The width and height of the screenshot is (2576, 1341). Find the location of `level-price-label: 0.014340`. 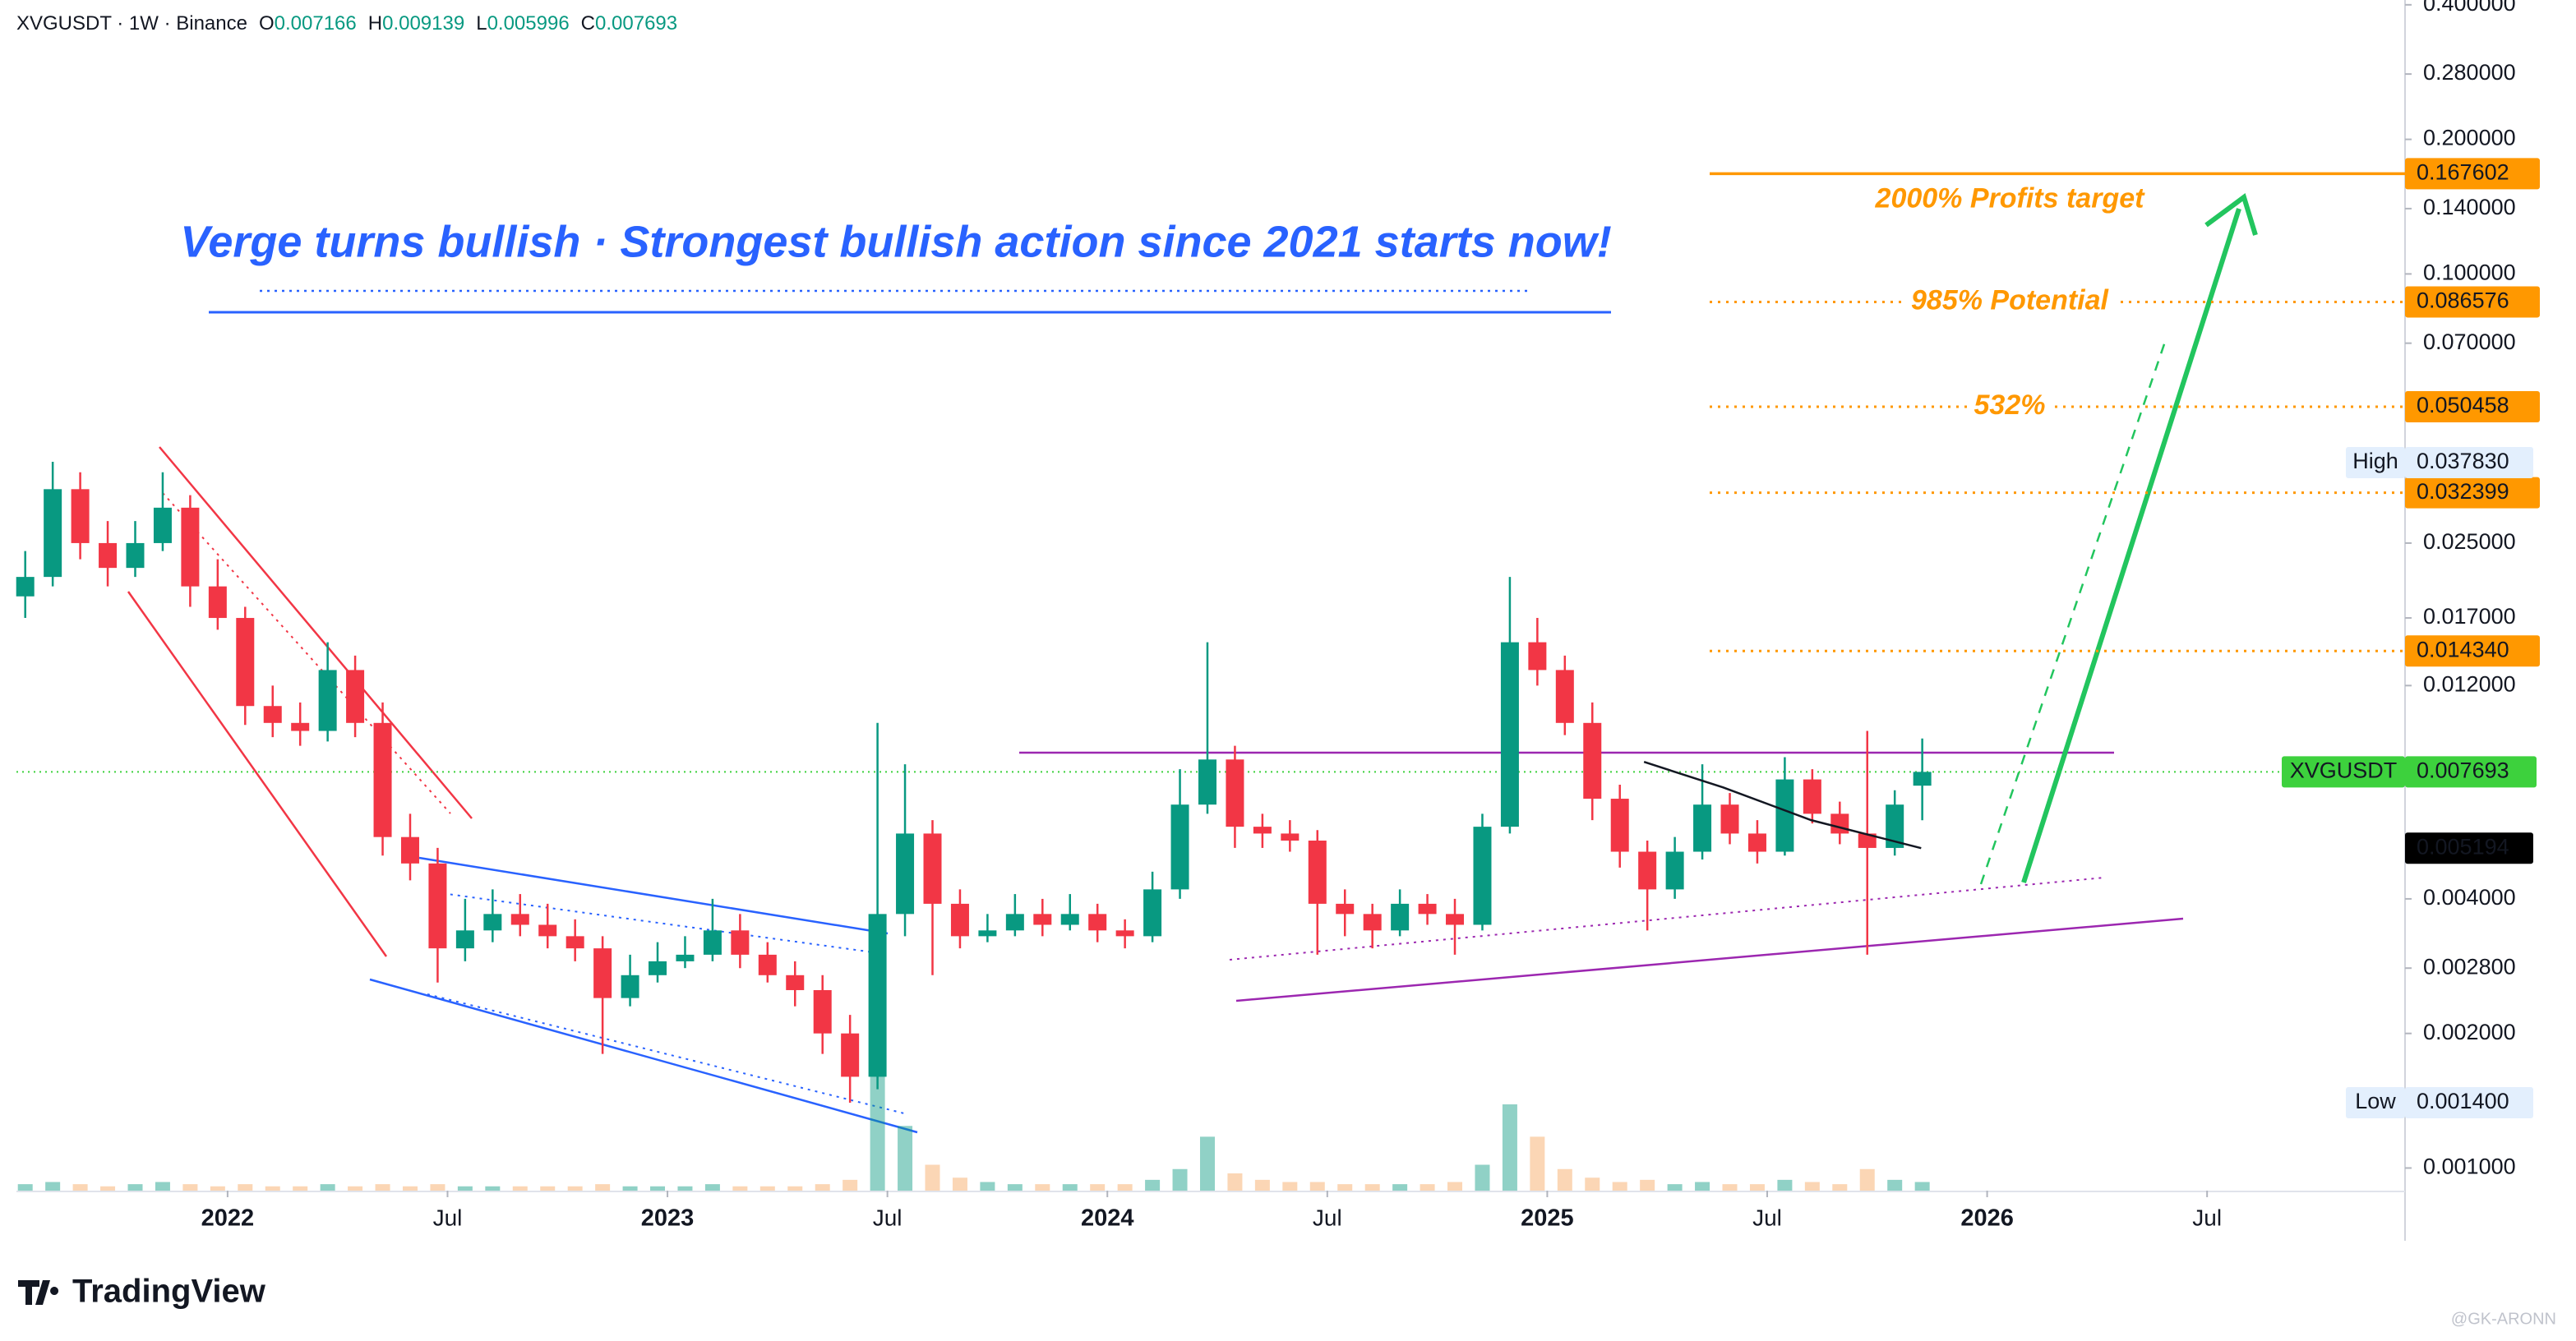

level-price-label: 0.014340 is located at coordinates (2463, 649).